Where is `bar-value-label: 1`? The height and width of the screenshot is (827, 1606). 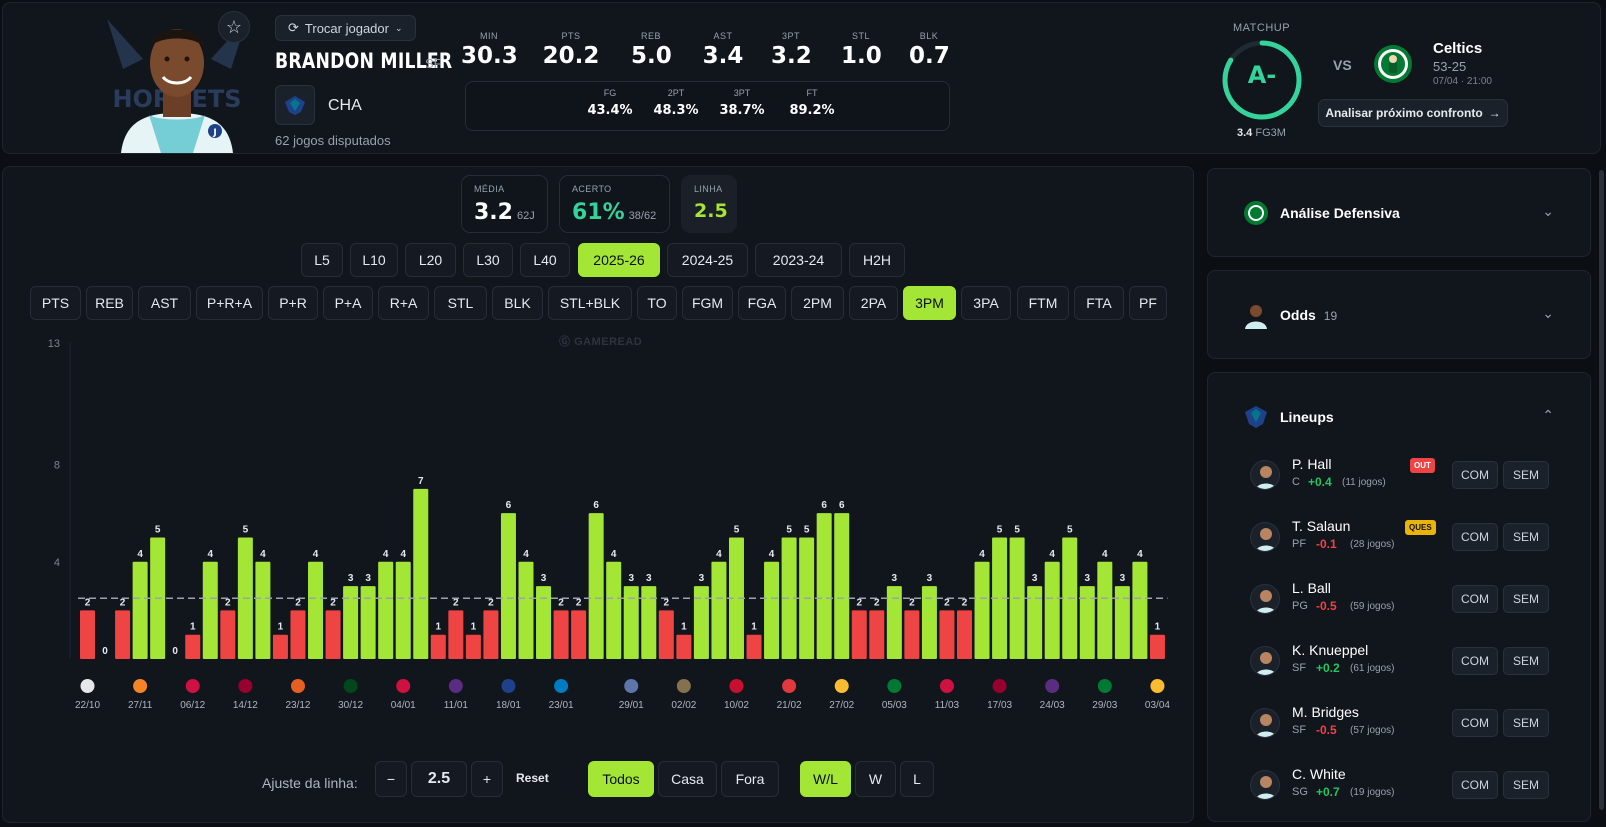
bar-value-label: 1 is located at coordinates (439, 627).